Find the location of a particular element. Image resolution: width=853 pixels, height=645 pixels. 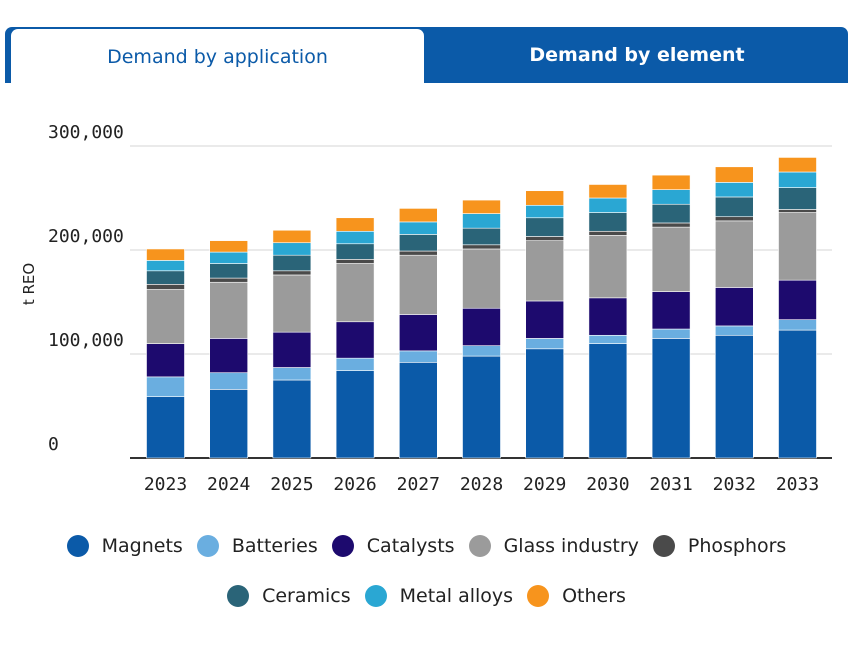

bar-stack-2028 is located at coordinates (481, 329).